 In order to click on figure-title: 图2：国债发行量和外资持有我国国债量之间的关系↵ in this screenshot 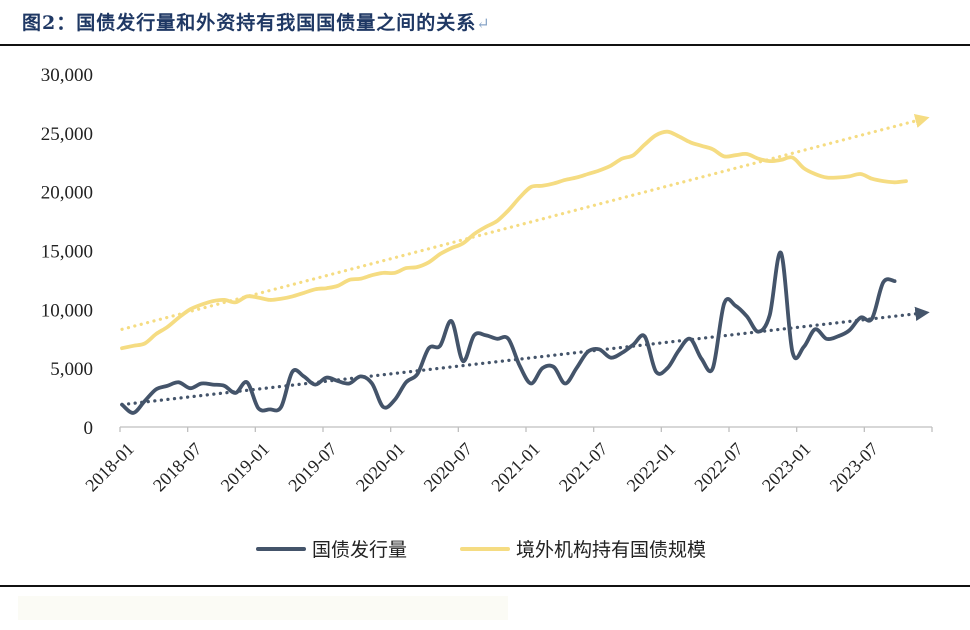, I will do `click(256, 21)`.